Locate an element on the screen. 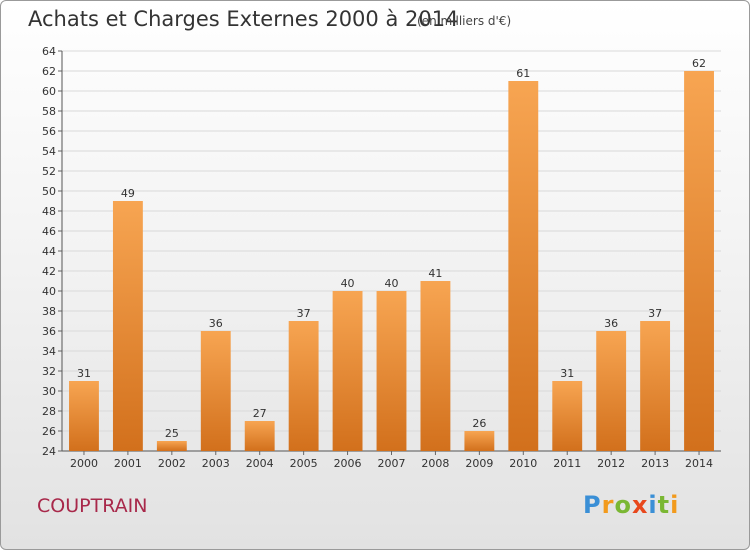 The image size is (750, 550). data-label: 41 is located at coordinates (435, 273).